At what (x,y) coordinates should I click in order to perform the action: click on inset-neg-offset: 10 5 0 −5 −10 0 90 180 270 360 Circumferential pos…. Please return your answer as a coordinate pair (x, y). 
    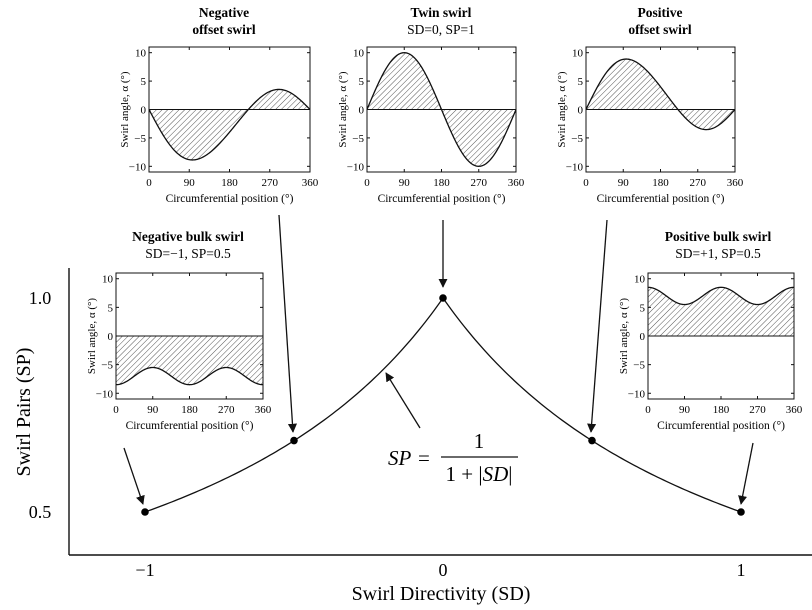
    Looking at the image, I should click on (219, 105).